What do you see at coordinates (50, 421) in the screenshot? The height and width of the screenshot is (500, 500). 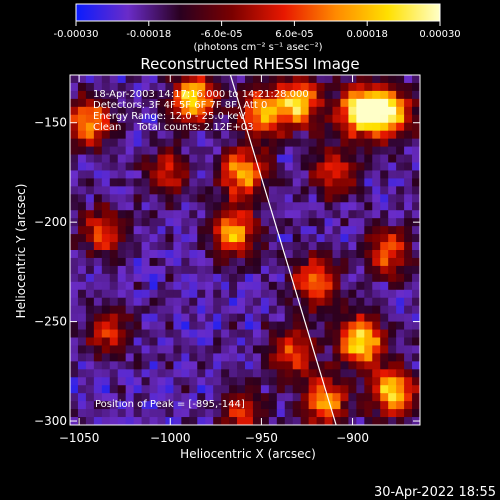 I see `y-tick-label: −300` at bounding box center [50, 421].